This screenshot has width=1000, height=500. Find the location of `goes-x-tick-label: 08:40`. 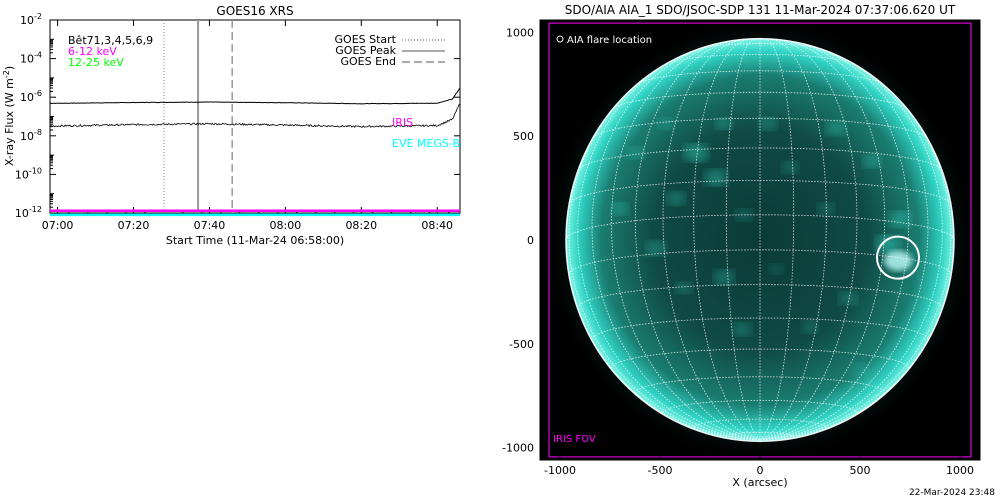

goes-x-tick-label: 08:40 is located at coordinates (437, 225).